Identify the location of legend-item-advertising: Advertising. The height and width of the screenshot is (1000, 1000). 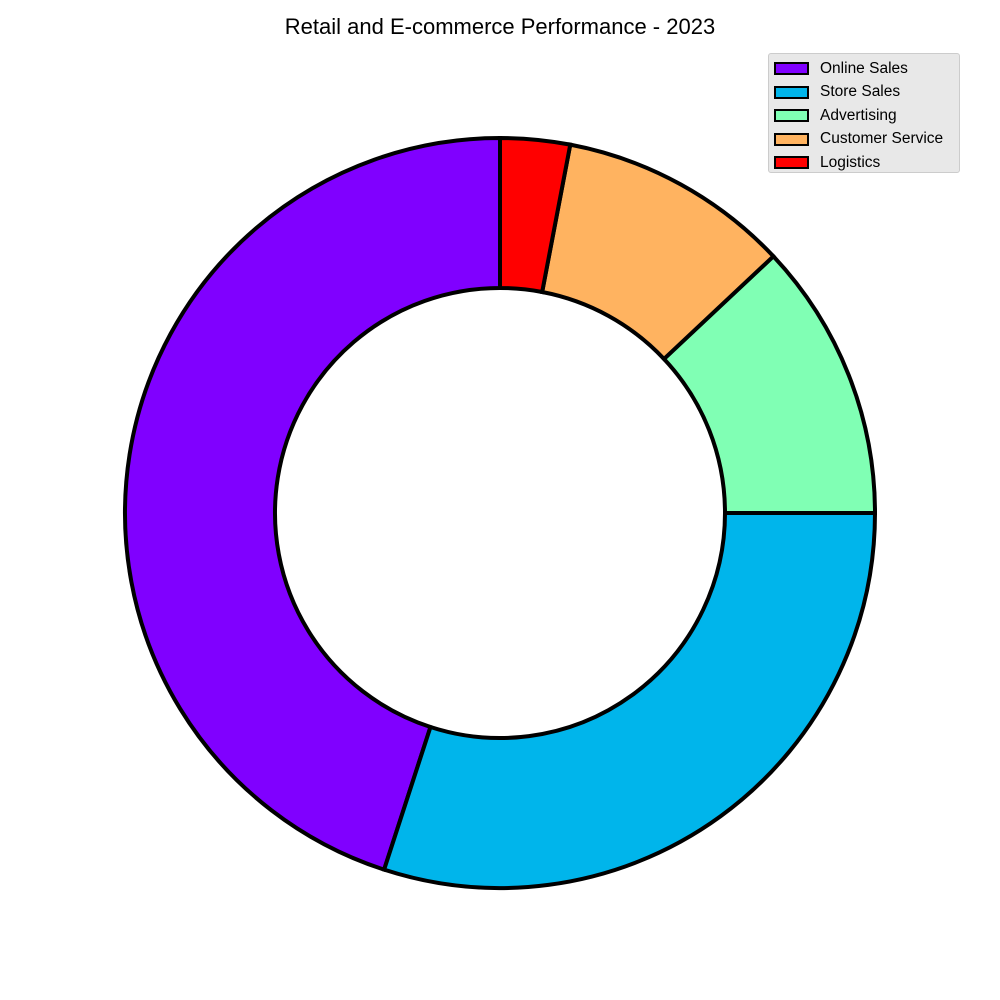
(866, 116).